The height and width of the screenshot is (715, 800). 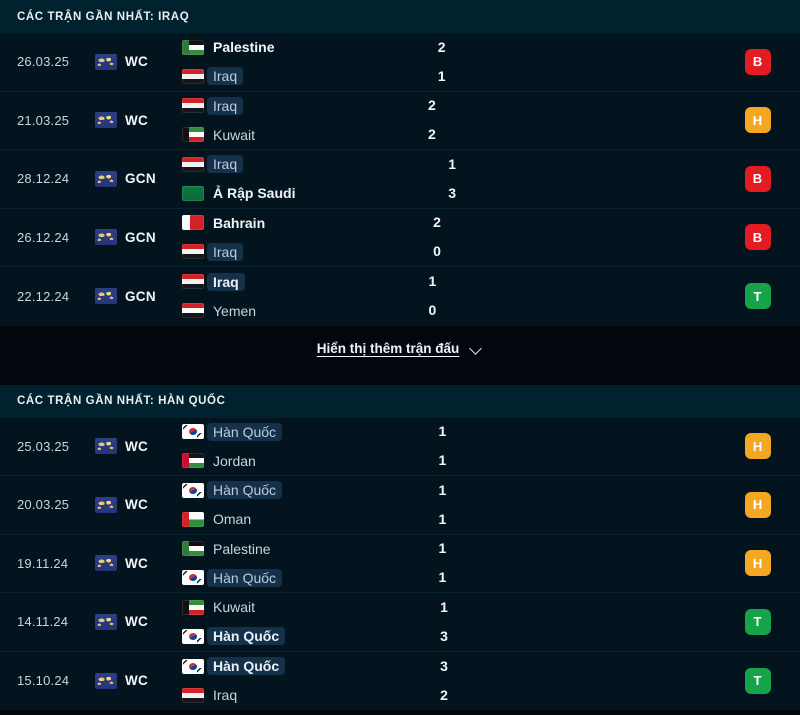 I want to click on away-team-name: Jordan, so click(x=234, y=460).